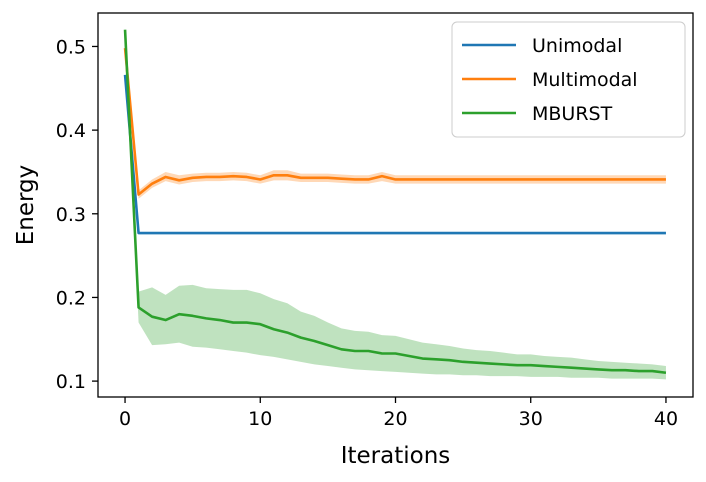 The height and width of the screenshot is (482, 706). Describe the element at coordinates (396, 456) in the screenshot. I see `x-axis-label: Iterations` at that location.